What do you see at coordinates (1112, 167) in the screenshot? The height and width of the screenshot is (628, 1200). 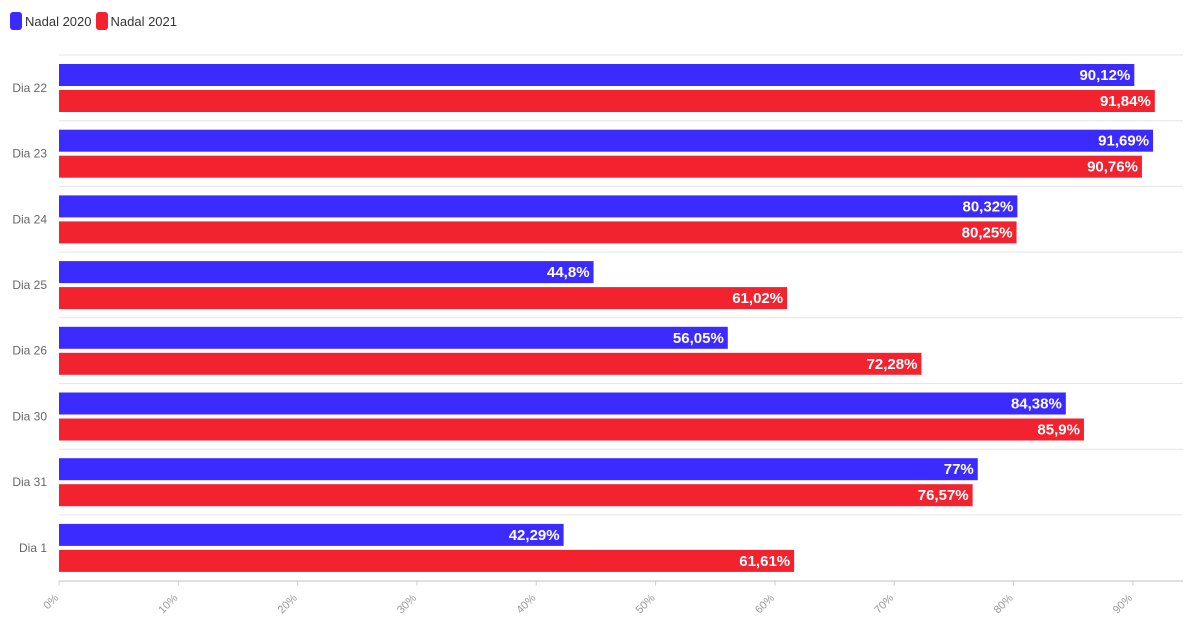 I see `data-label: 90,76%` at bounding box center [1112, 167].